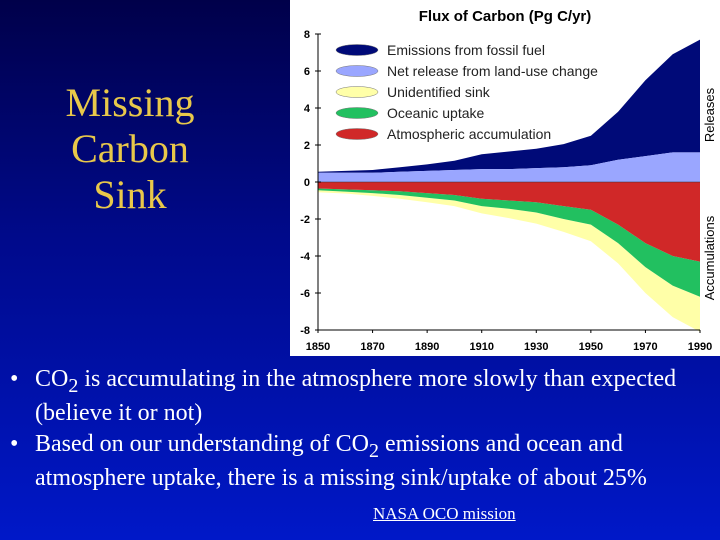  What do you see at coordinates (444, 513) in the screenshot?
I see `credit-link: NASA OCO mission` at bounding box center [444, 513].